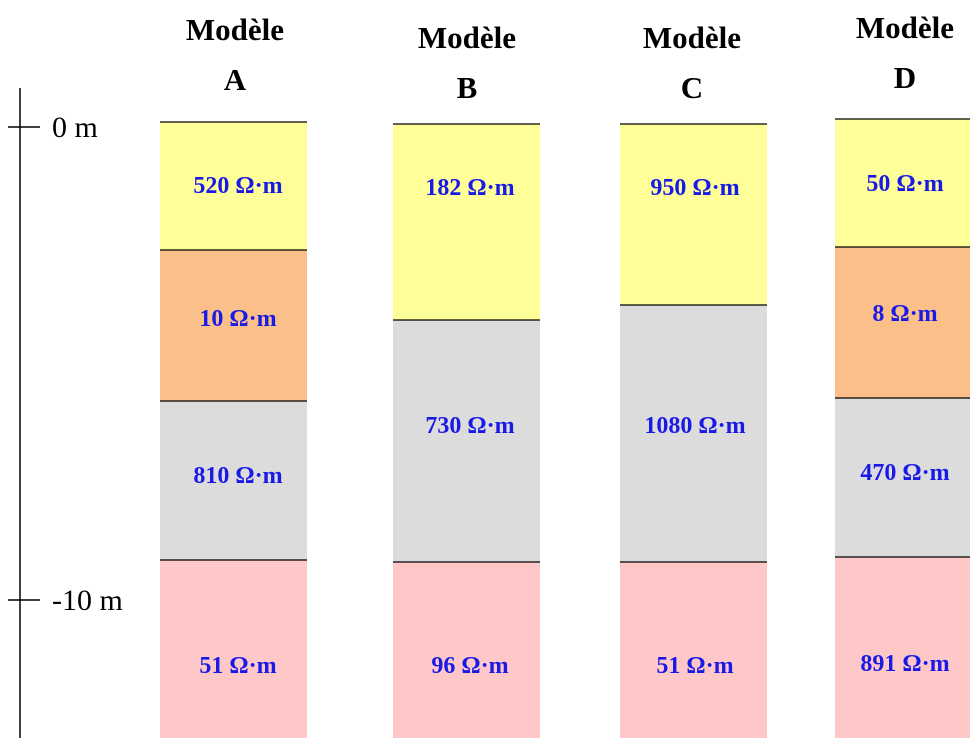  I want to click on model-title: C, so click(692, 87).